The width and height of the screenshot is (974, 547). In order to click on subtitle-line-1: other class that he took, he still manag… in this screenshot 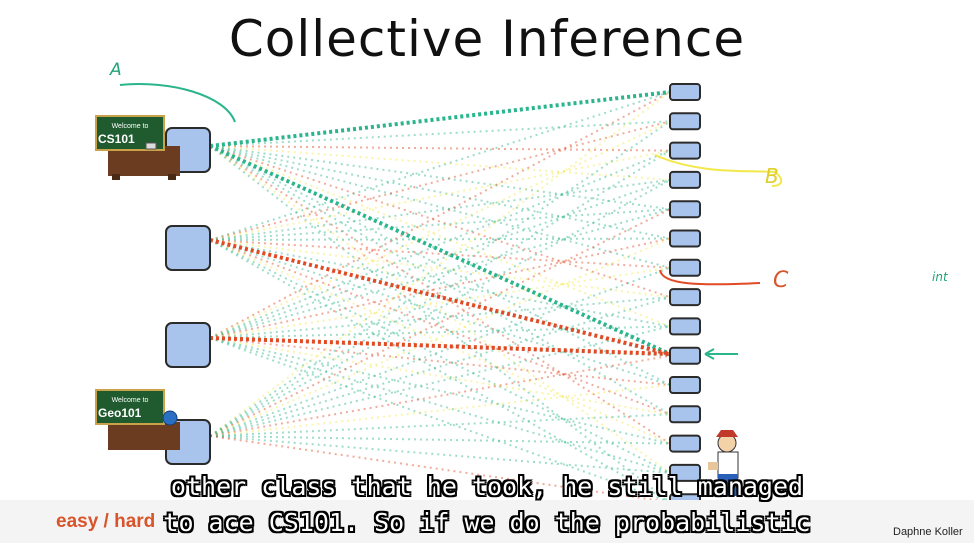, I will do `click(487, 486)`.